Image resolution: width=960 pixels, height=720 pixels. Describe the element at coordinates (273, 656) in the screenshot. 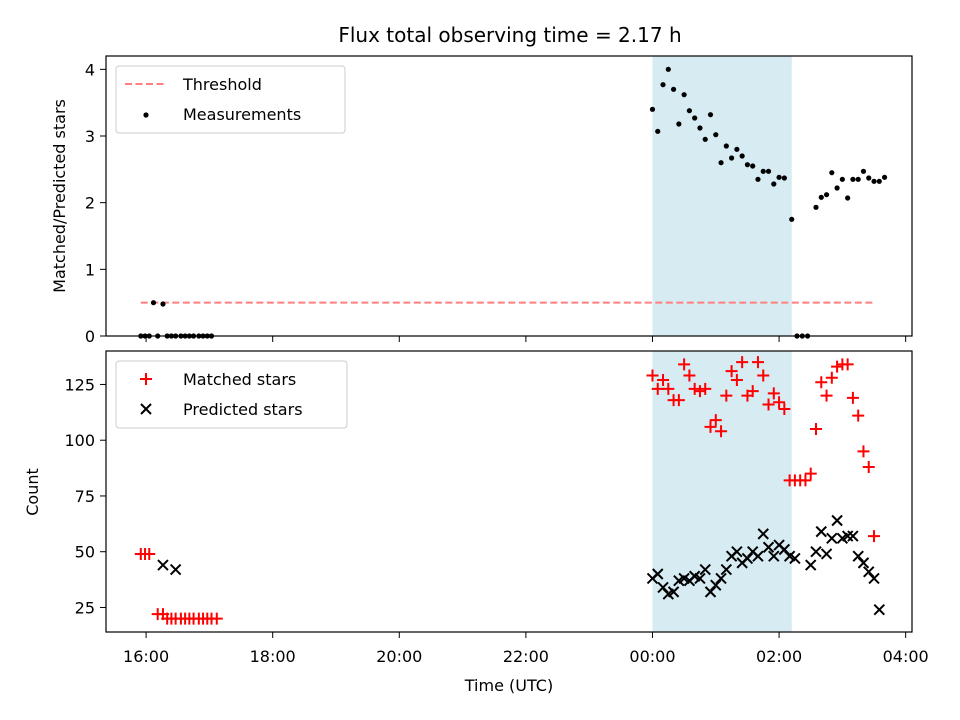

I see `x-tick-label: 18:00` at that location.